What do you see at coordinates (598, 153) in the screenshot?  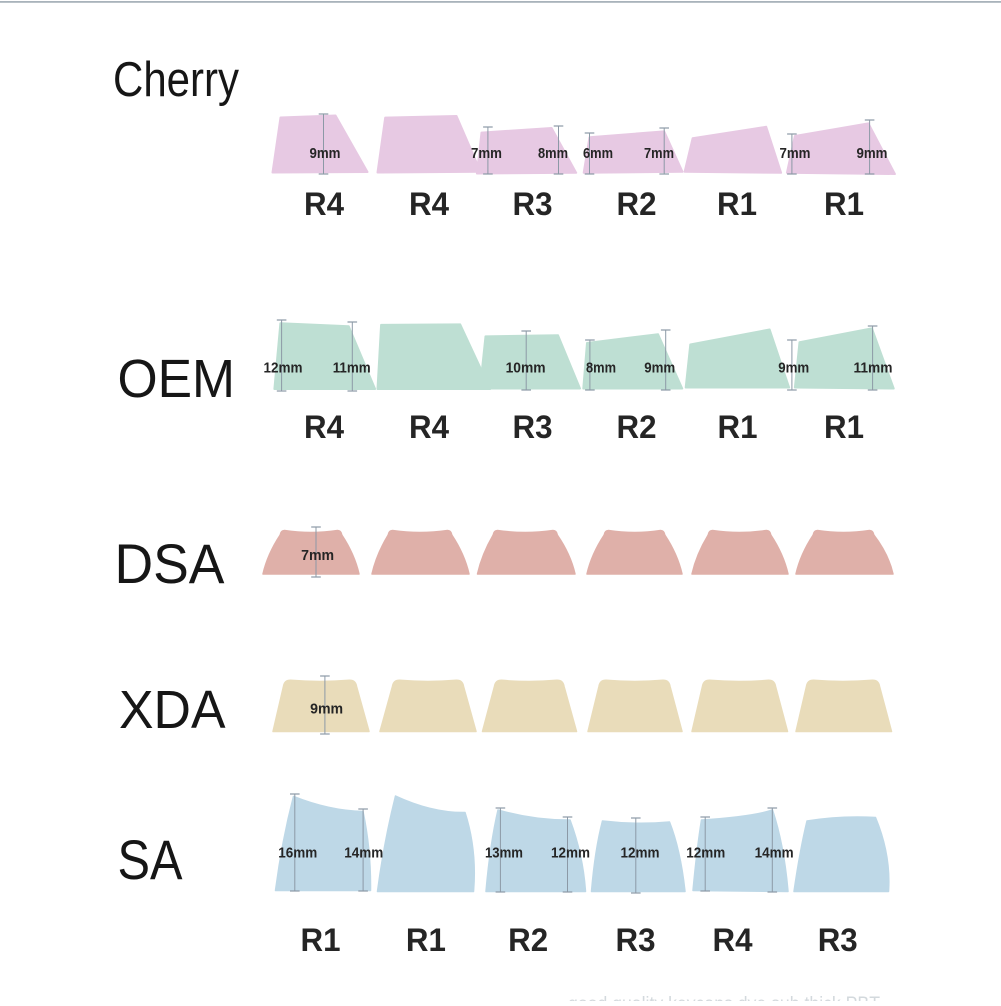 I see `svg-text: 6mm` at bounding box center [598, 153].